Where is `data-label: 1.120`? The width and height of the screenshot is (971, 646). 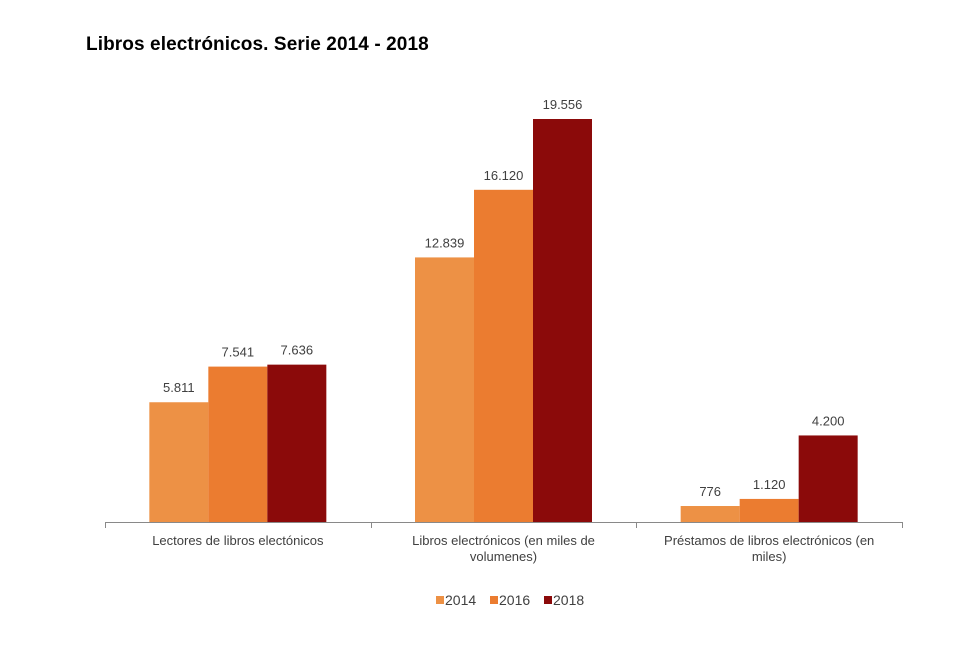 data-label: 1.120 is located at coordinates (769, 484).